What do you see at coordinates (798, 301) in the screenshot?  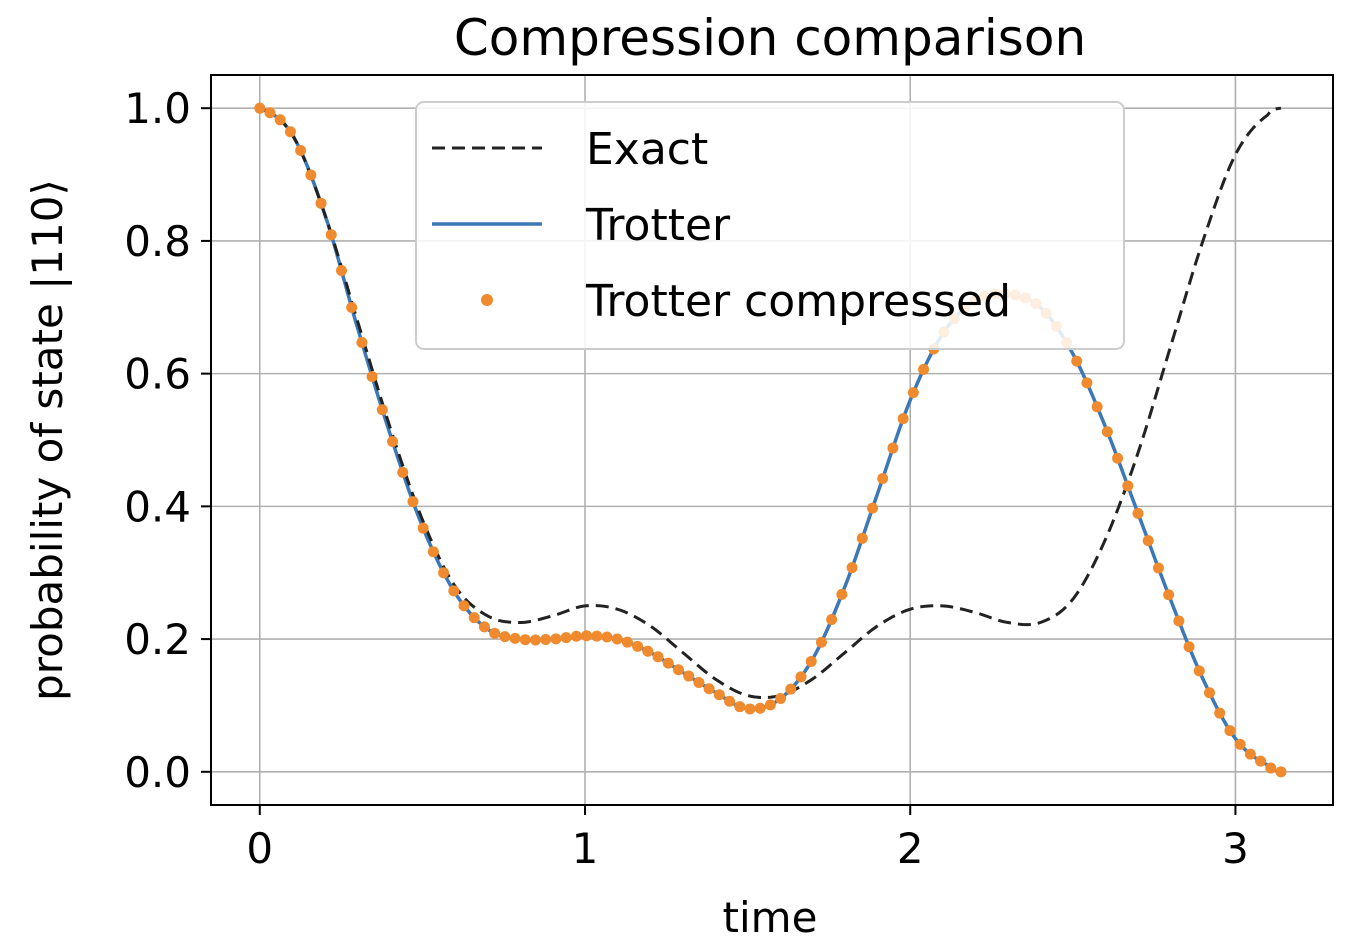 I see `legend-label: Trotter compressed` at bounding box center [798, 301].